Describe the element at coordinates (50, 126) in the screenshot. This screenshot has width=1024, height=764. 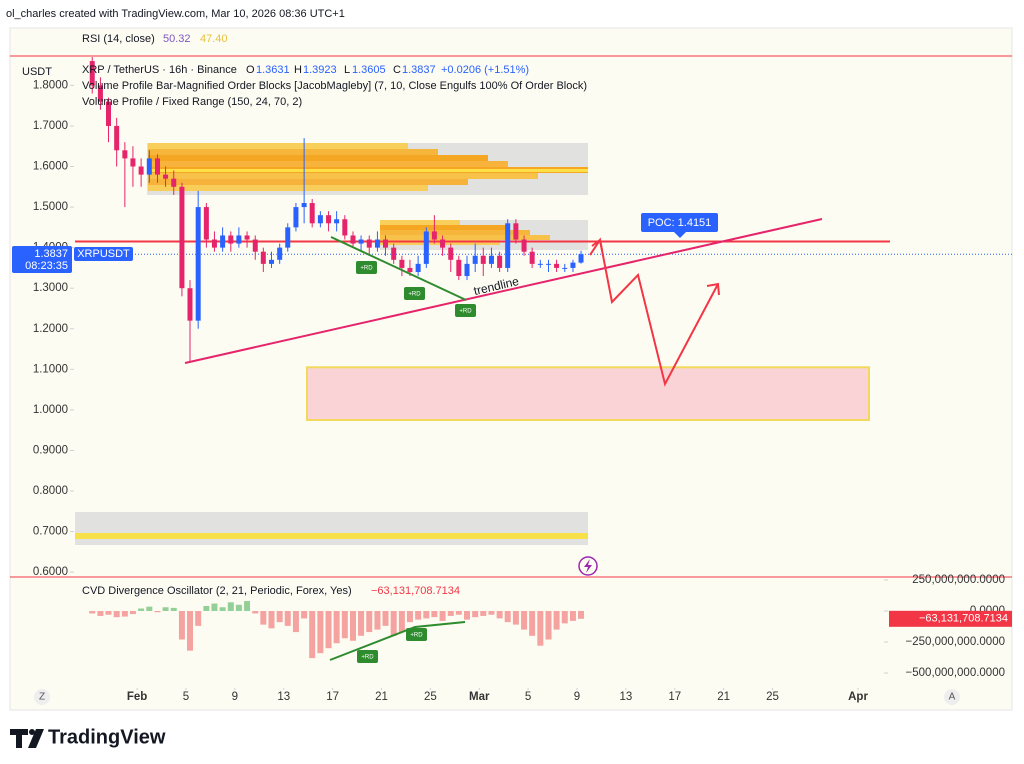
I see `y-tick-label: 1.7000` at that location.